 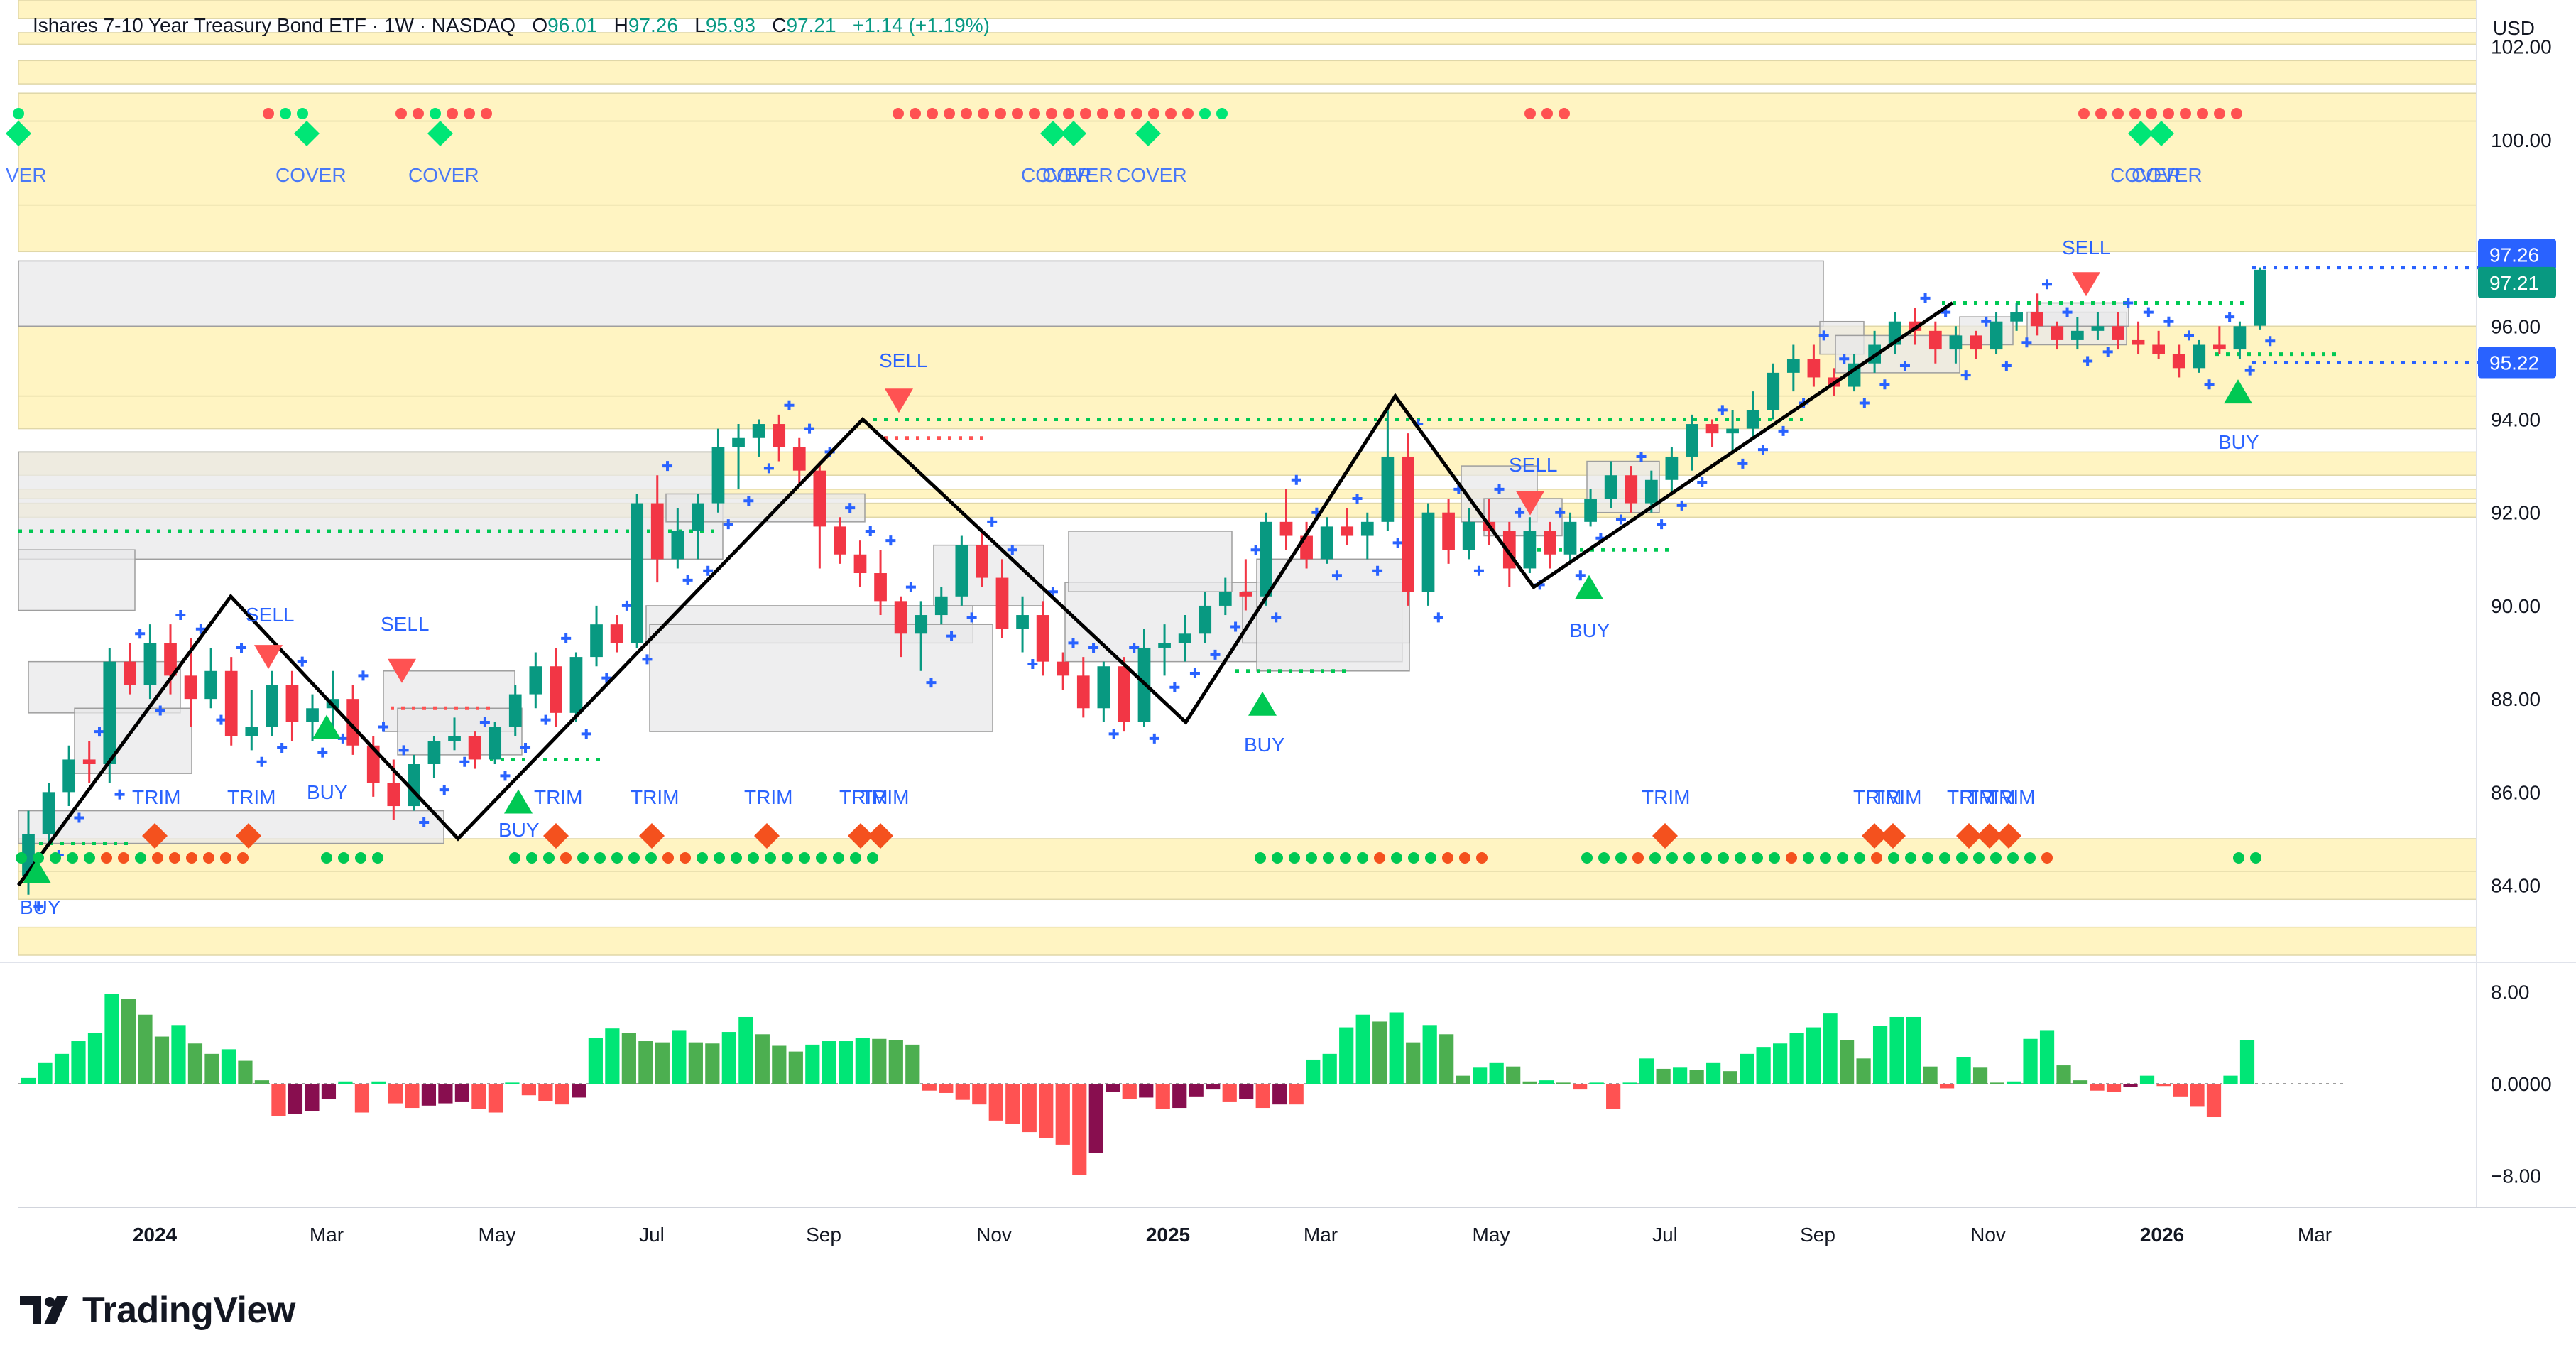 I want to click on bottom-dot, so click(x=123, y=858).